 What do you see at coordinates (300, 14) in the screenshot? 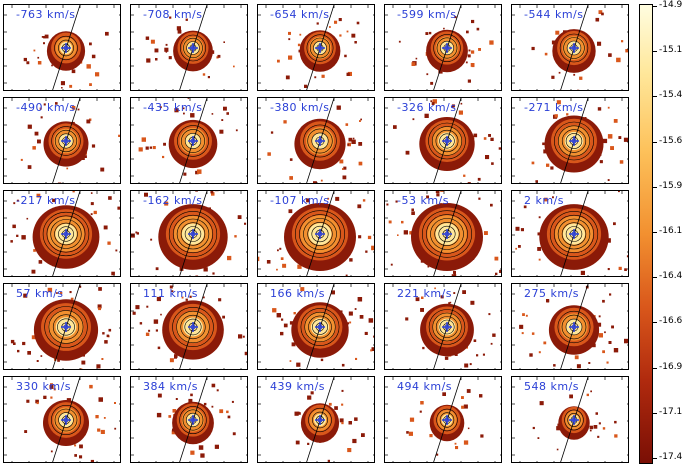
I see `velocity-label: -654 km/s` at bounding box center [300, 14].